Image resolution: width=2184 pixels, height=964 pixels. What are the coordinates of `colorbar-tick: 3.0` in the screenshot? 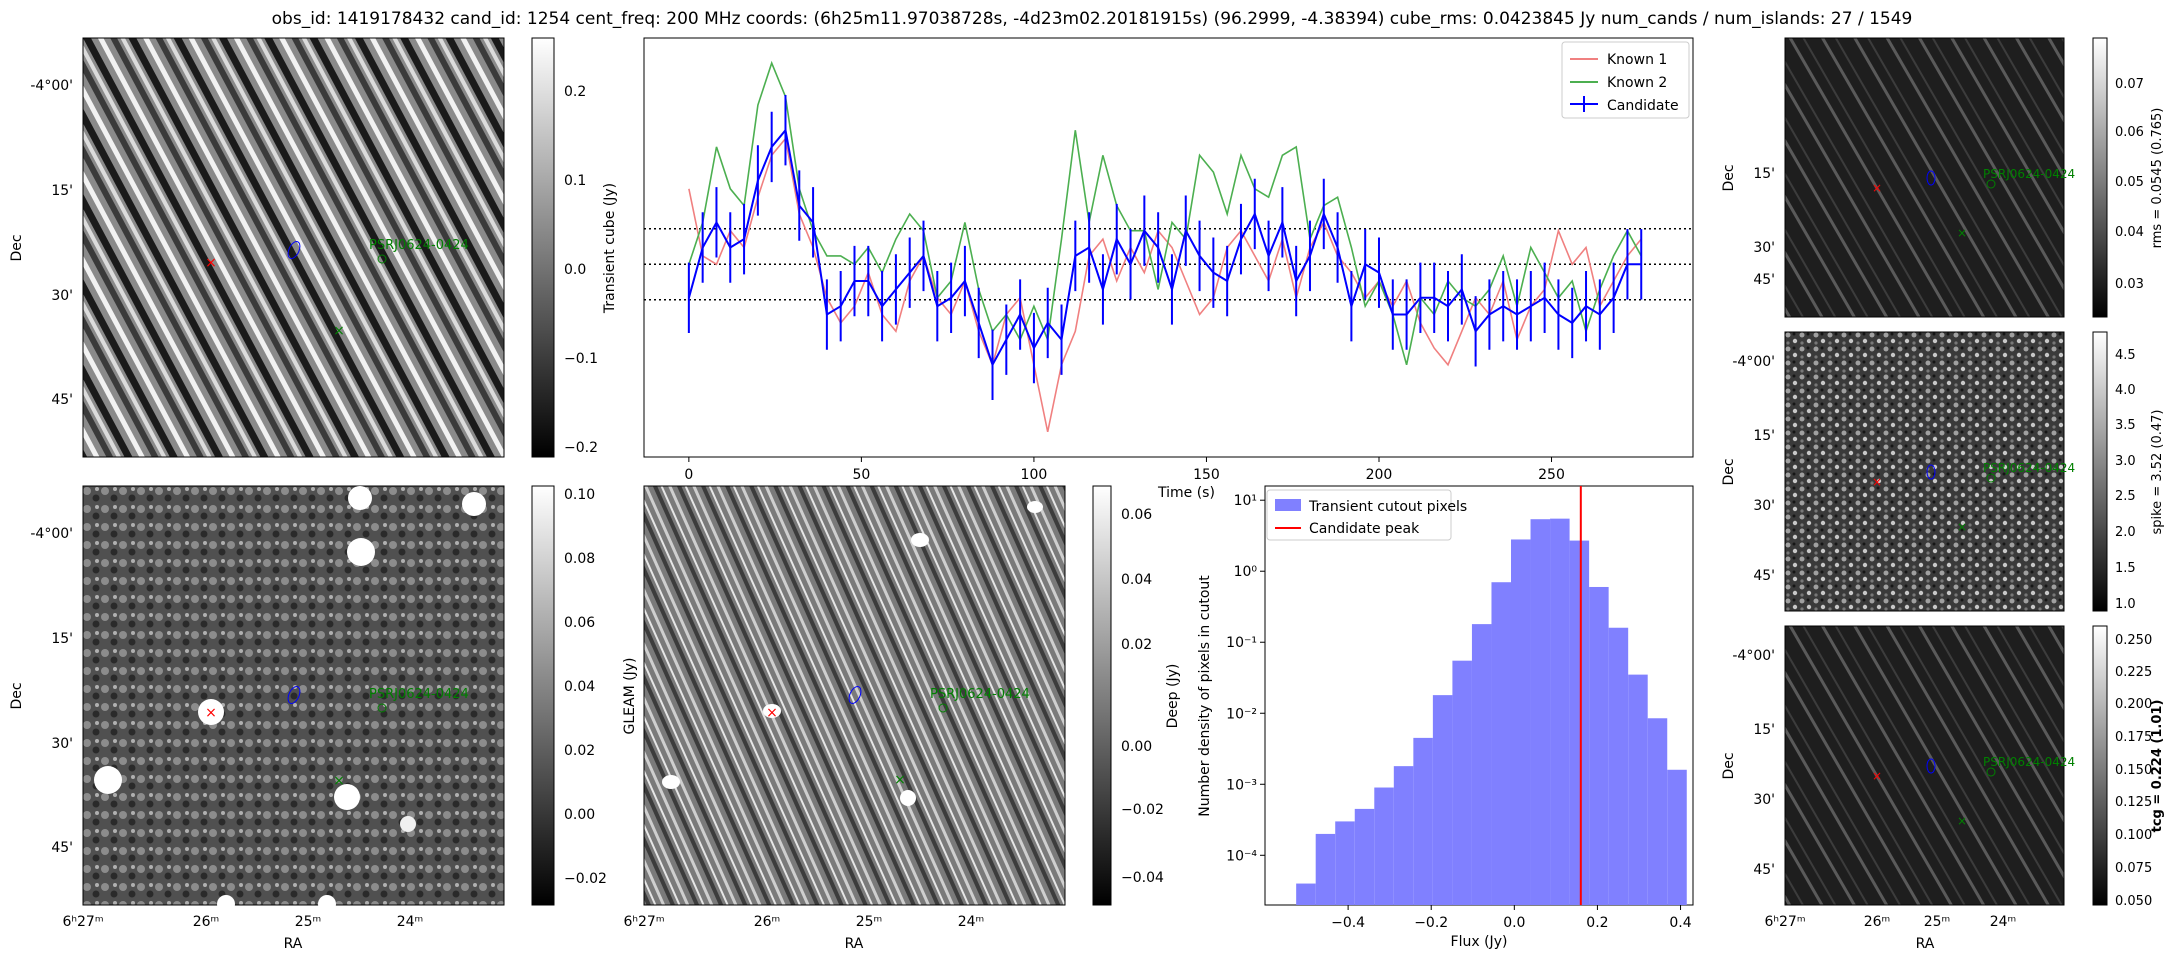 It's located at (2125, 461).